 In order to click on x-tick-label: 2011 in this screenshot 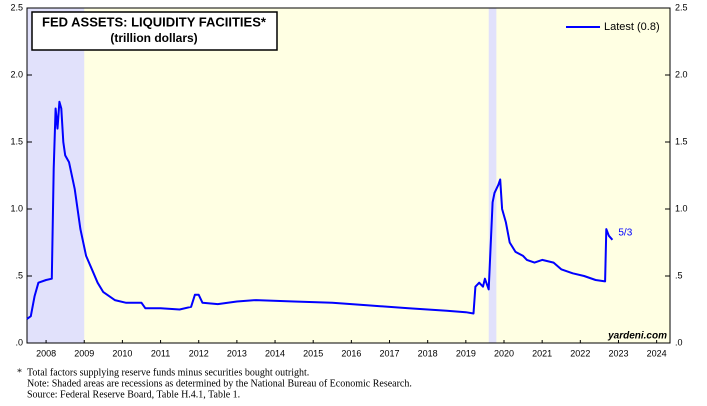, I will do `click(160, 353)`.